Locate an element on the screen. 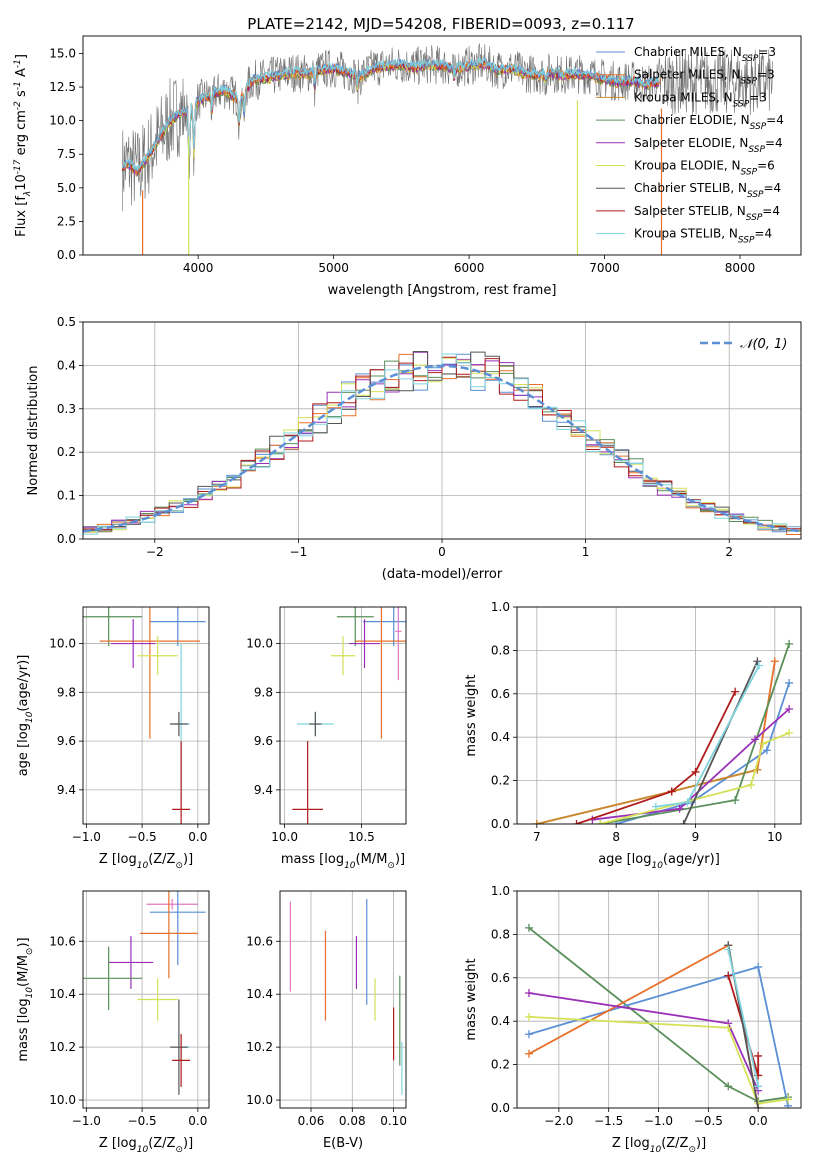 The width and height of the screenshot is (819, 1170). x-axis-label-part: (M/M is located at coordinates (372, 859).